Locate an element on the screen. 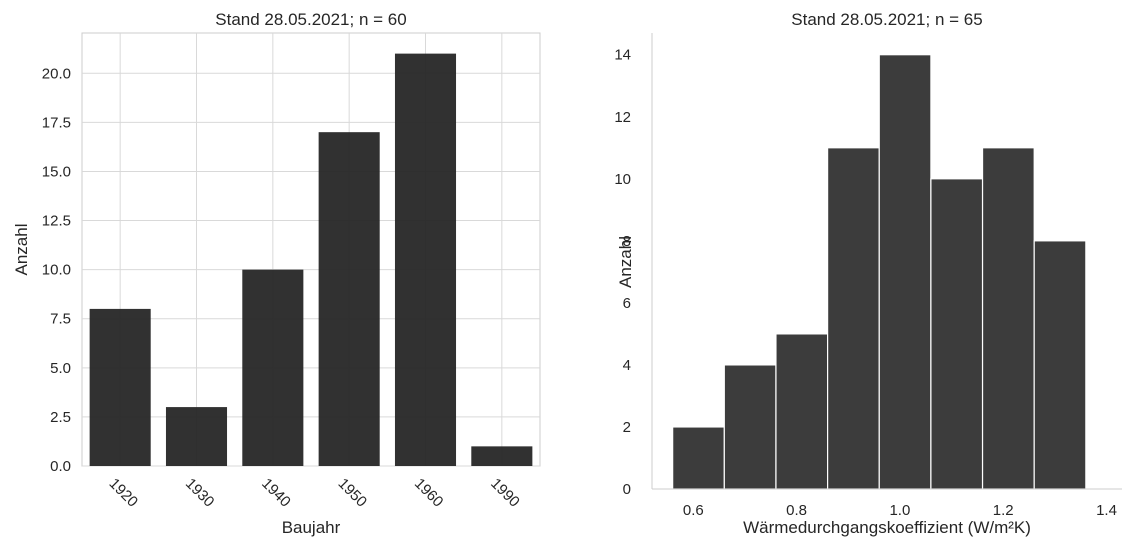 The width and height of the screenshot is (1138, 540). right-x-axis-label: Wärmedurchgangskoeffizient (W/m²K) is located at coordinates (887, 527).